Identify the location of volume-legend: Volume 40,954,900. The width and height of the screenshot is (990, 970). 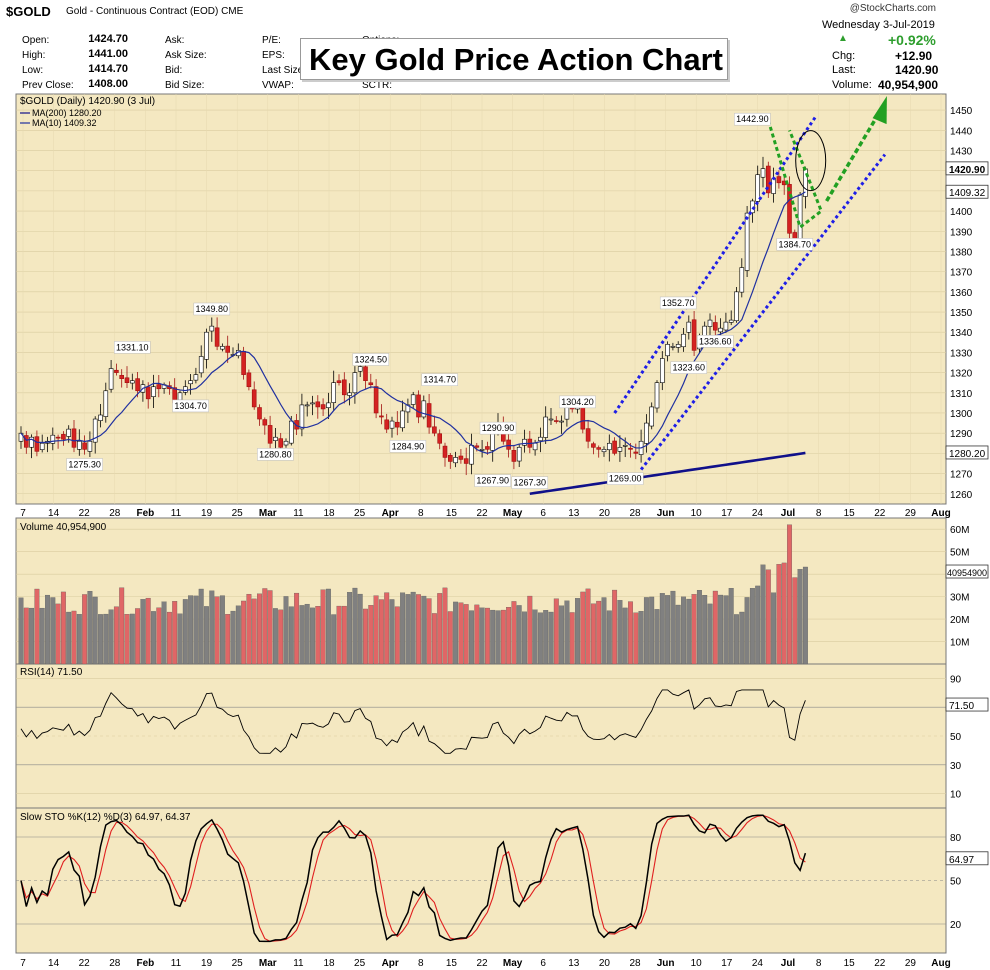
(63, 527).